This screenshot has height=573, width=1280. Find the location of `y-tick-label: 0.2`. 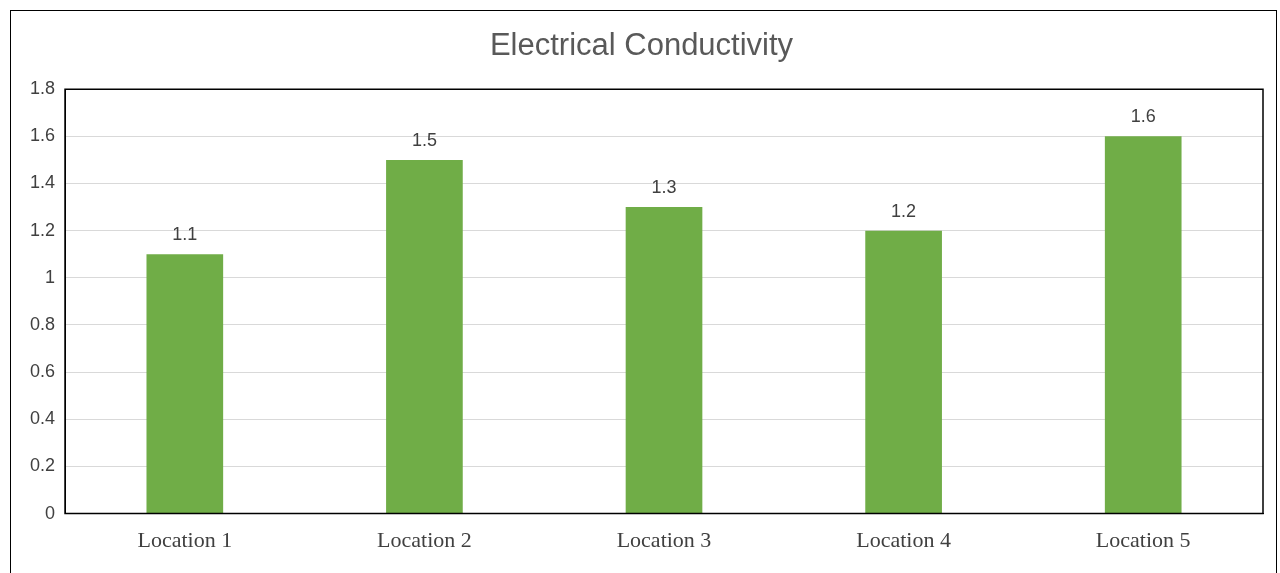

y-tick-label: 0.2 is located at coordinates (42, 465).